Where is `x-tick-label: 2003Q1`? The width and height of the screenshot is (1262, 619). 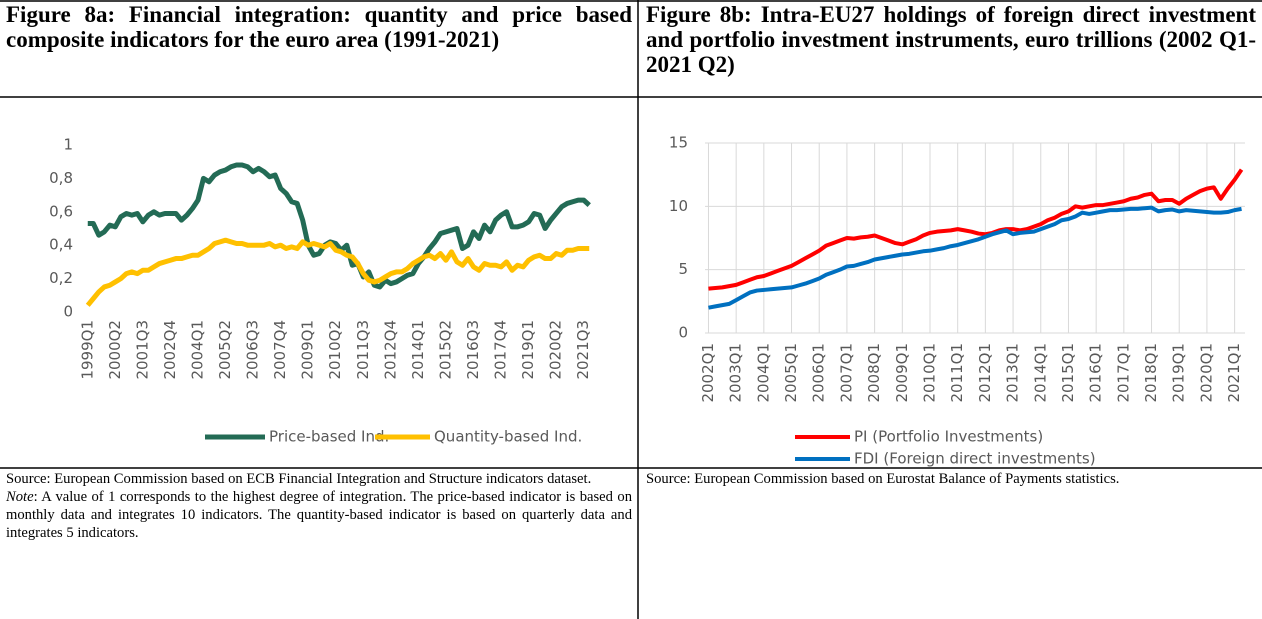 x-tick-label: 2003Q1 is located at coordinates (736, 373).